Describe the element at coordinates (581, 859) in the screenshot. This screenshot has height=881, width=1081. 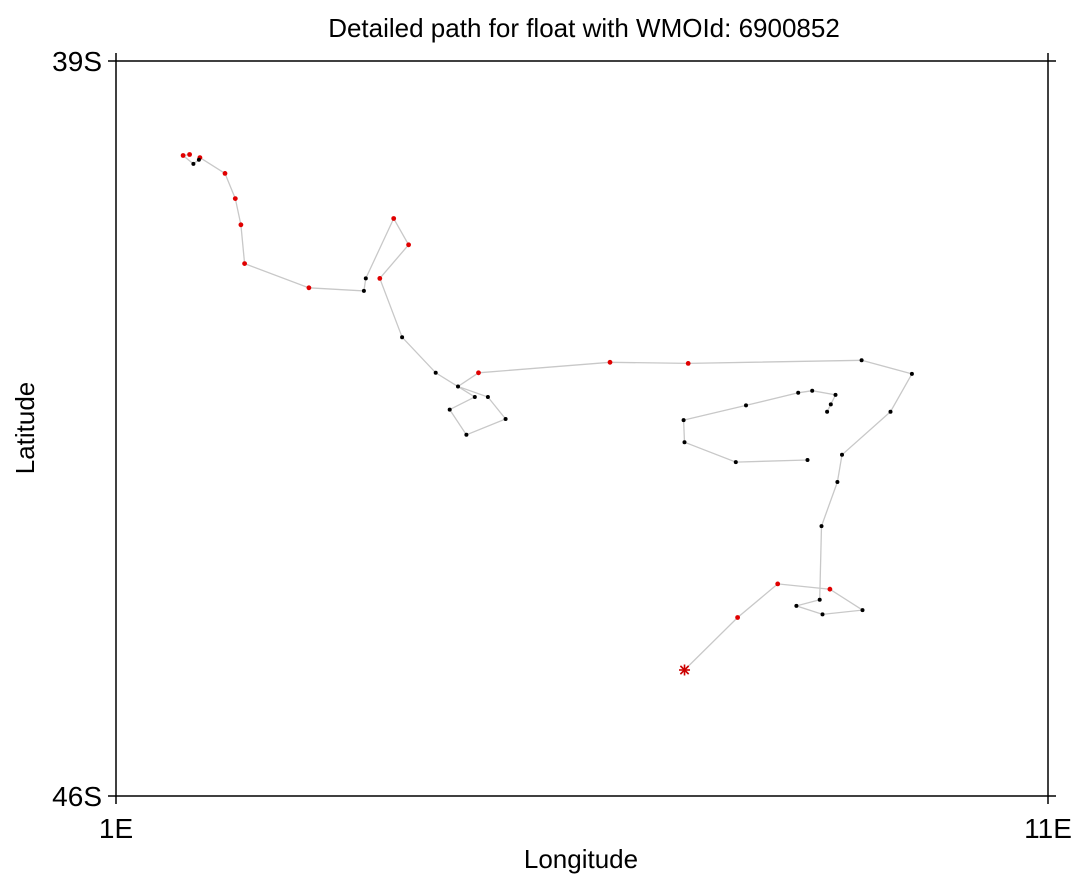
I see `x-axis-label: Longitude` at that location.